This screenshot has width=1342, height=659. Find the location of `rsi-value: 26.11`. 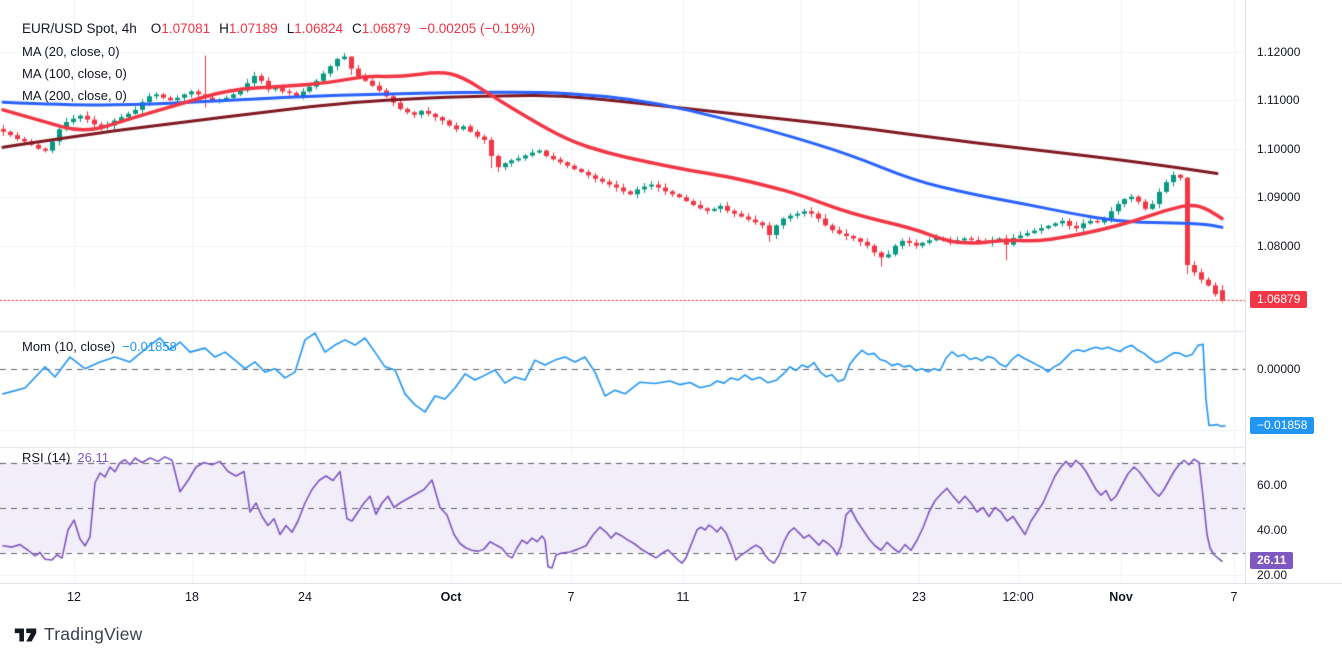

rsi-value: 26.11 is located at coordinates (93, 457).